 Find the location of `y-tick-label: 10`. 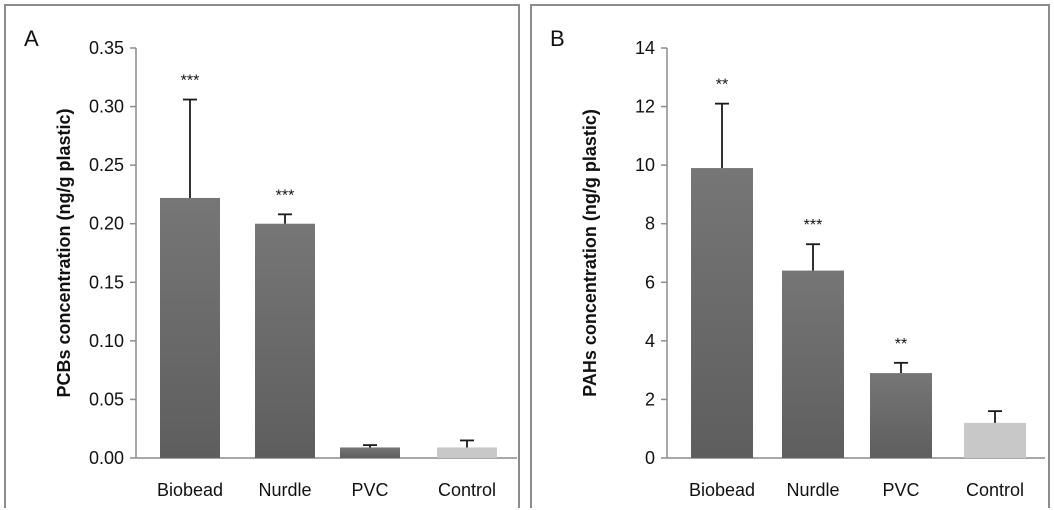

y-tick-label: 10 is located at coordinates (645, 165).